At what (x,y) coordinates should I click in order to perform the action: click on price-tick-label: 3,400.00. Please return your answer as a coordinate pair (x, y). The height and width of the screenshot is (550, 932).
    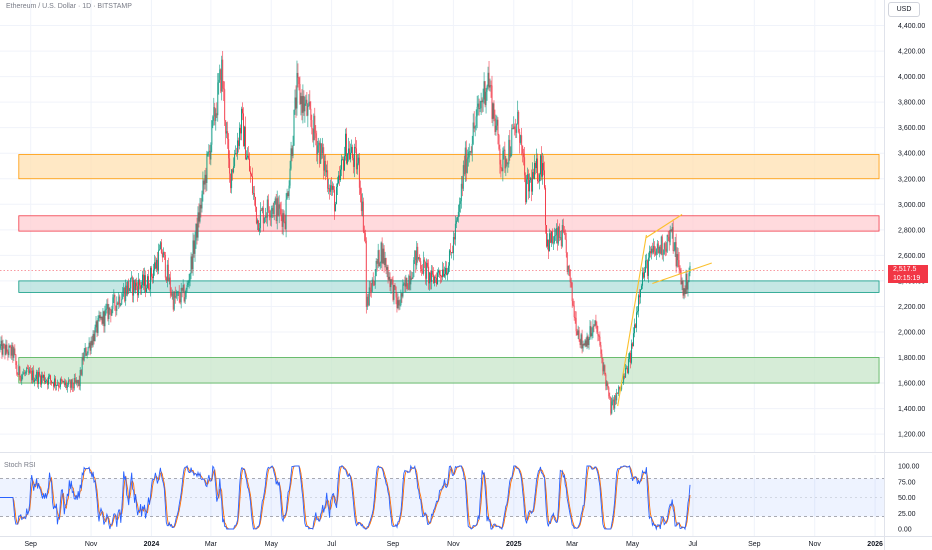
    Looking at the image, I should click on (911, 154).